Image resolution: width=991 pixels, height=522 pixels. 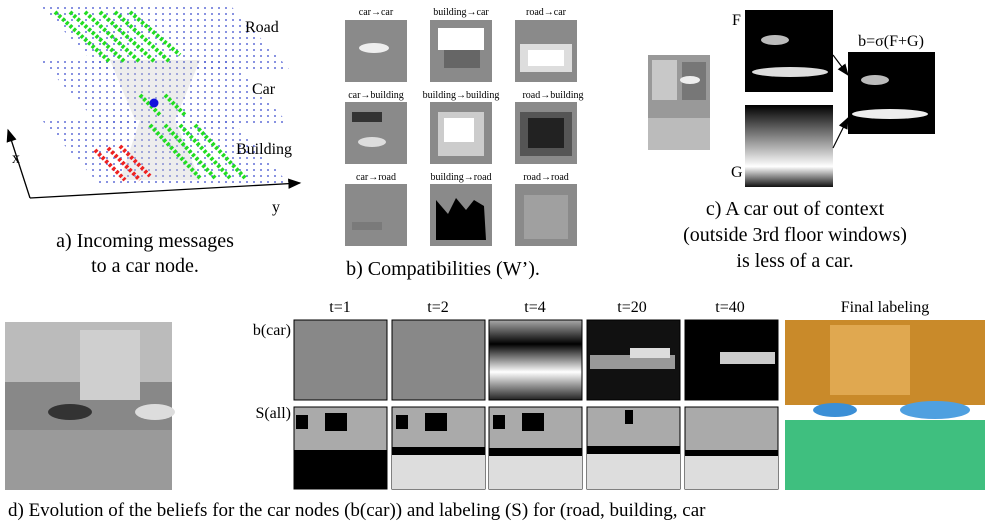 I want to click on step-label: t=40, so click(x=729, y=307).